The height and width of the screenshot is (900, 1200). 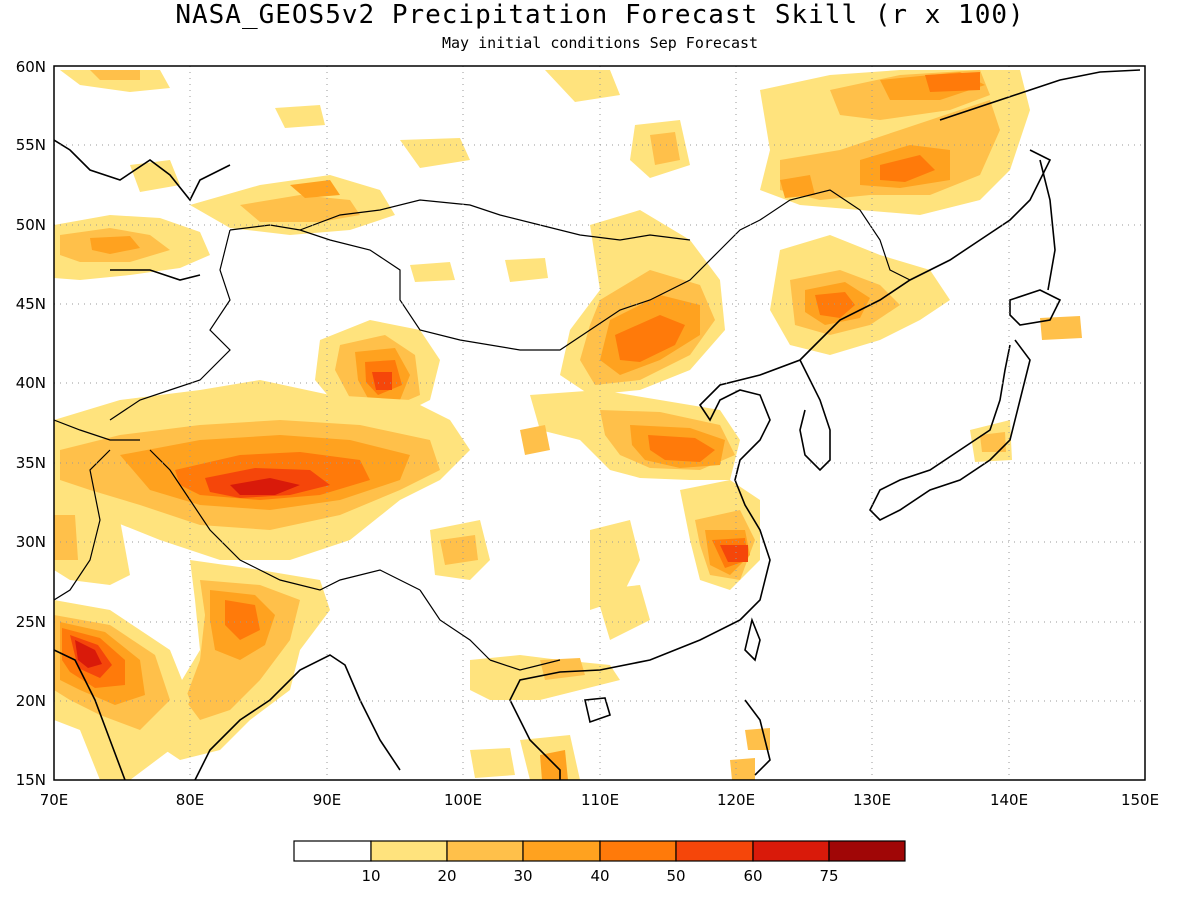 What do you see at coordinates (1140, 800) in the screenshot?
I see `lon-tick-label: 150E` at bounding box center [1140, 800].